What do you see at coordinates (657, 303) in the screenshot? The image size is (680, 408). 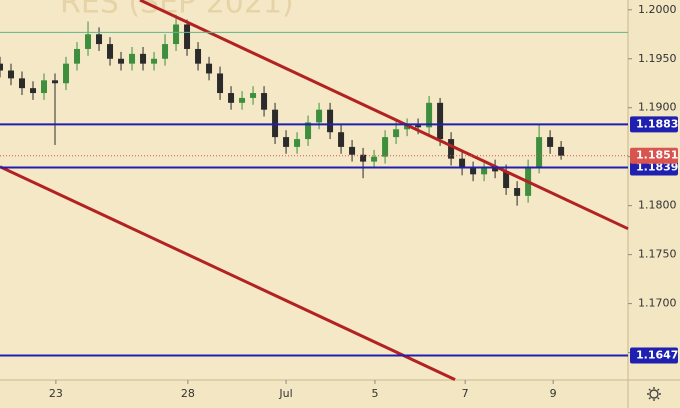 I see `y-tick-label: 1.1700` at bounding box center [657, 303].